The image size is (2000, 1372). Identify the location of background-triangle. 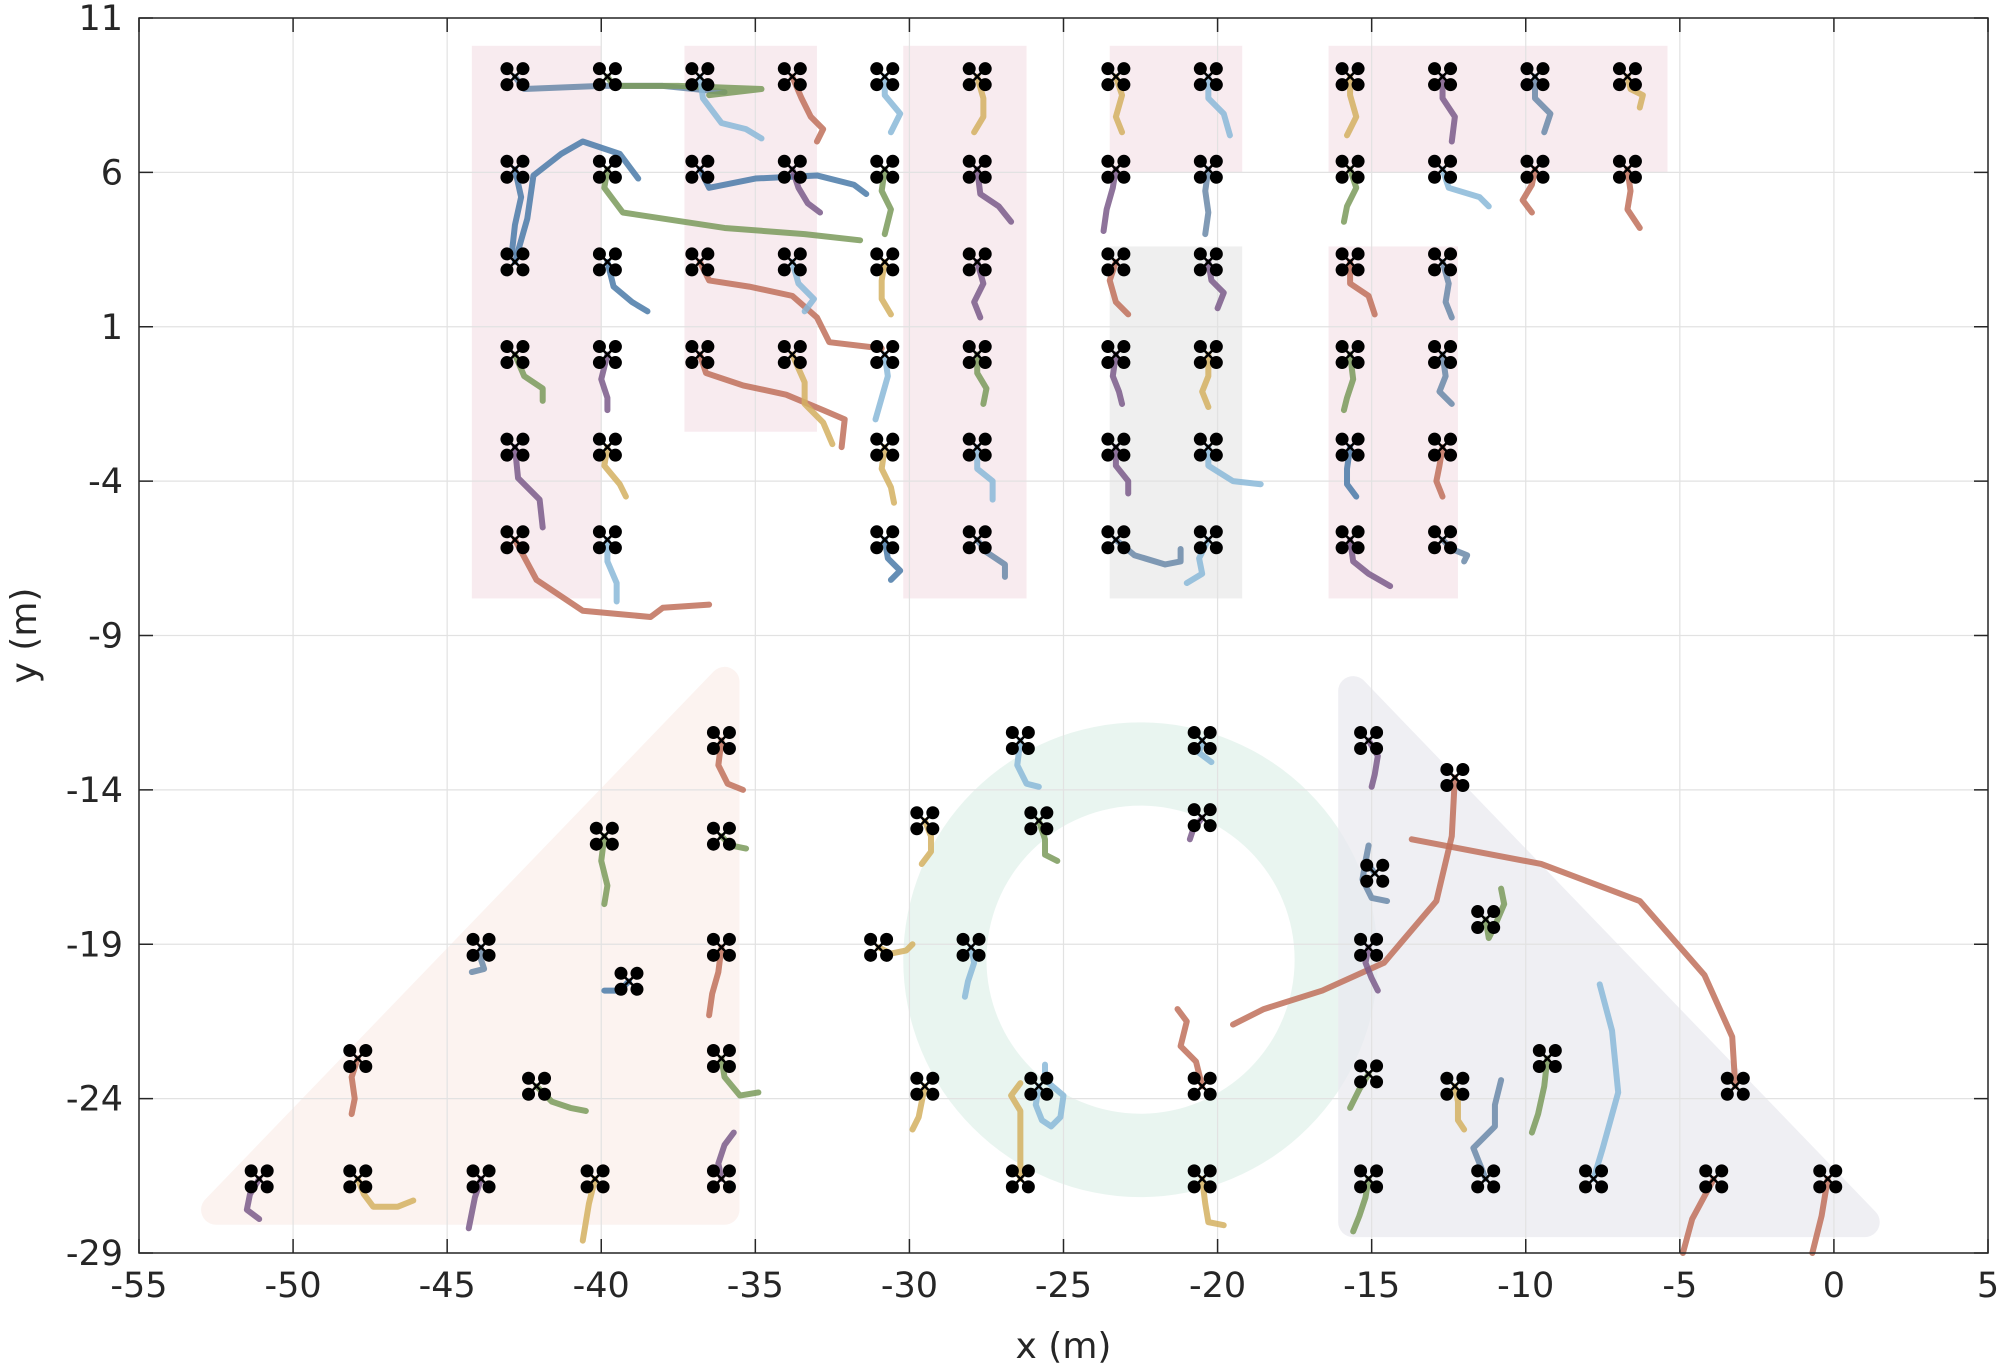
(1609, 957).